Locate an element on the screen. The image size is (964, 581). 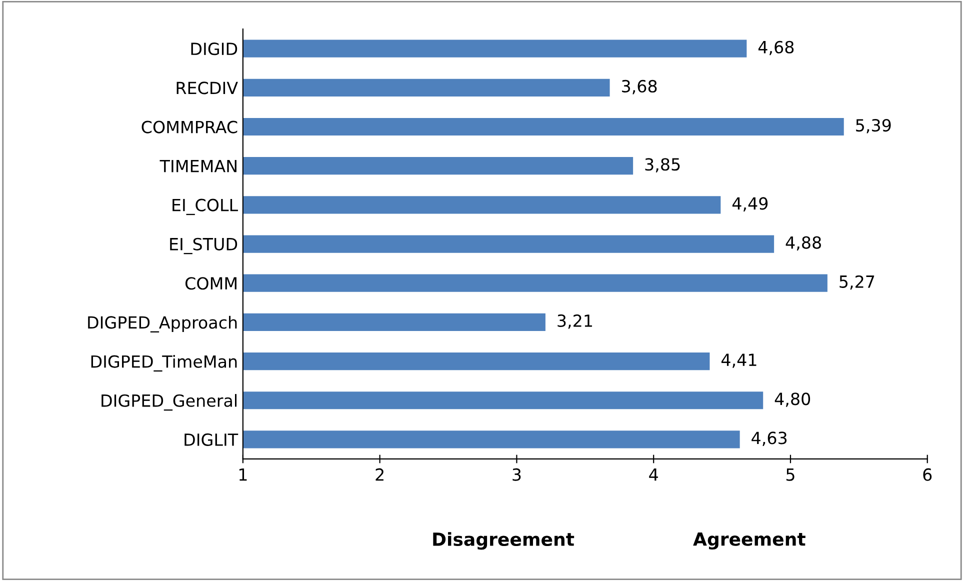
data-label: 4,63 is located at coordinates (769, 439).